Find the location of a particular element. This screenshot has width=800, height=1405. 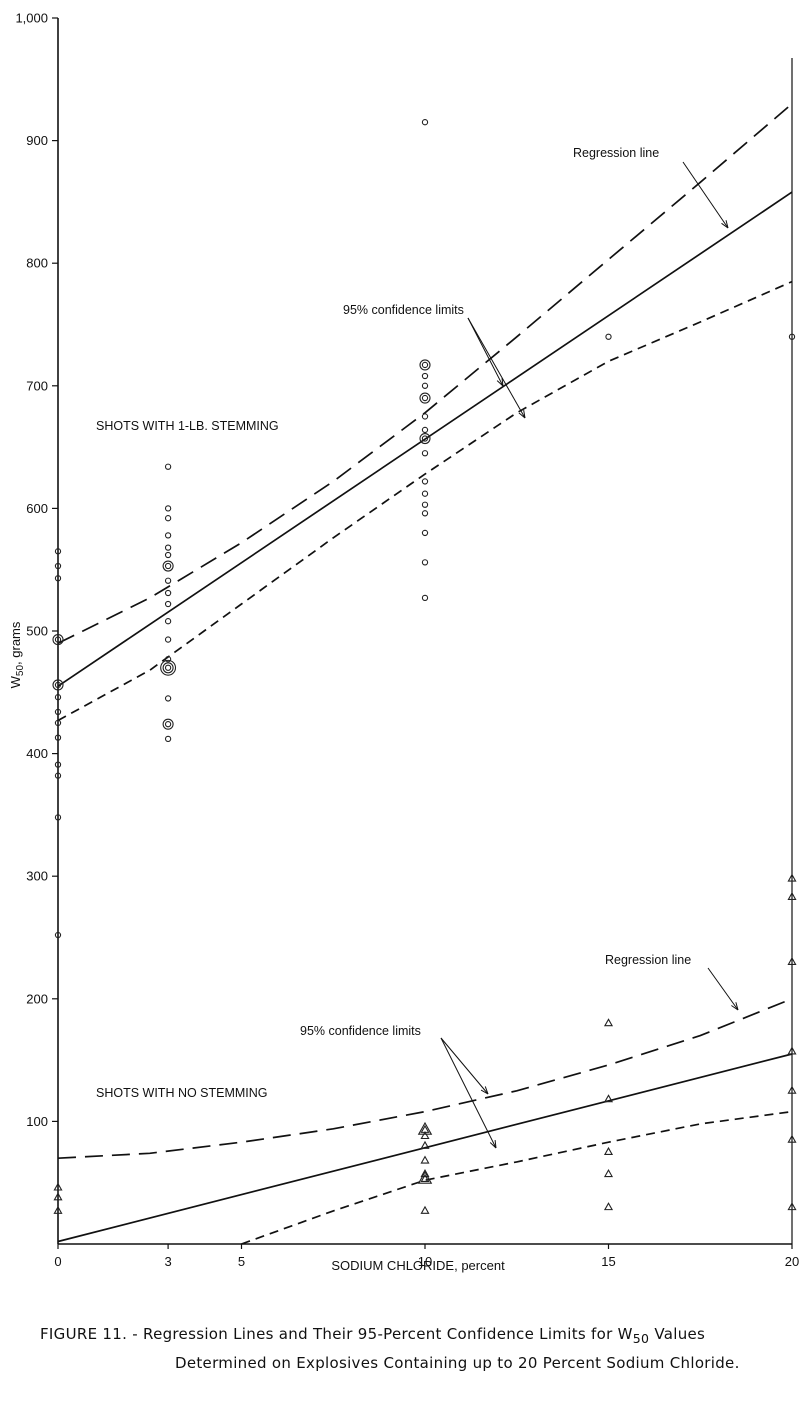

y-axis-label-sub: 50 is located at coordinates (20, 671).